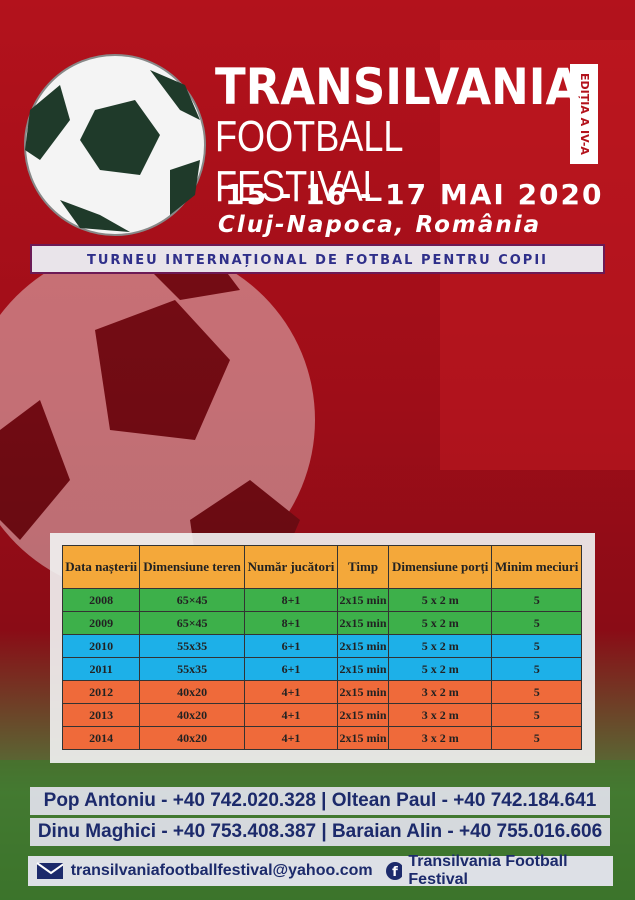 This screenshot has height=900, width=635. What do you see at coordinates (115, 145) in the screenshot?
I see `small-ball` at bounding box center [115, 145].